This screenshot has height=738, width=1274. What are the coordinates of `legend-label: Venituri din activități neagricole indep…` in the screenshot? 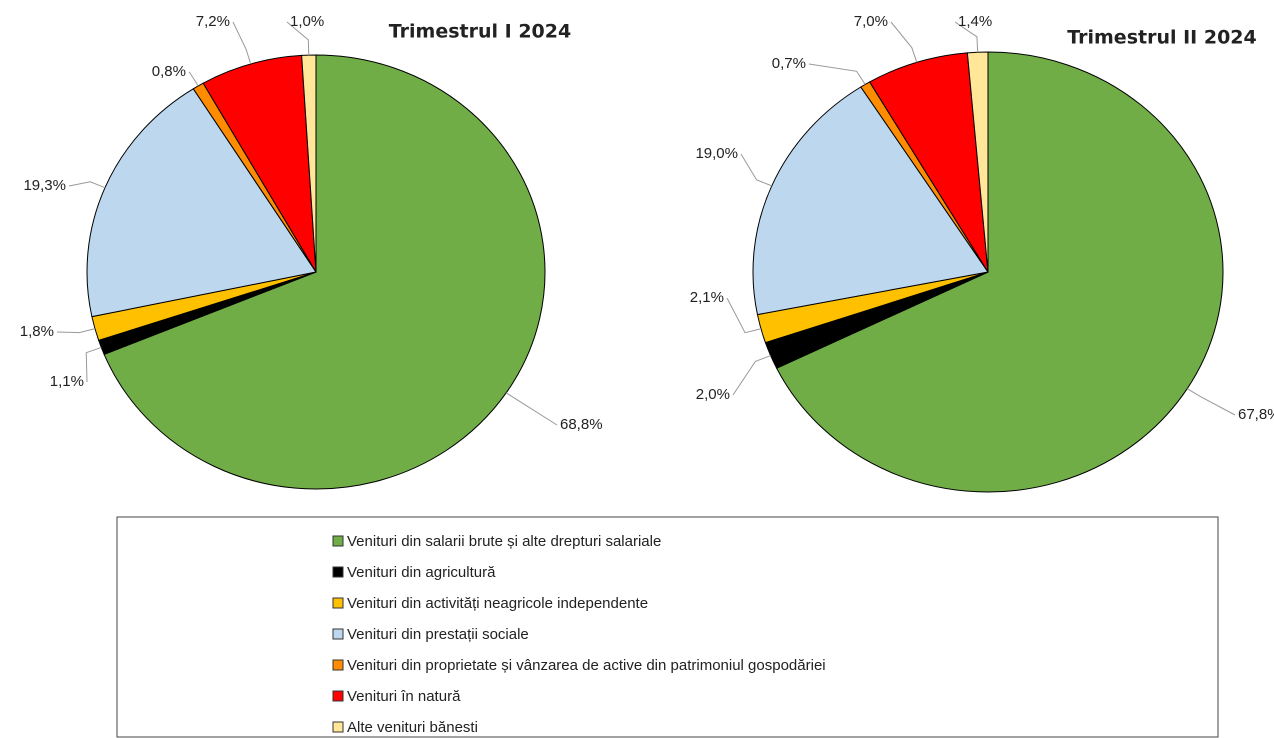 It's located at (497, 603).